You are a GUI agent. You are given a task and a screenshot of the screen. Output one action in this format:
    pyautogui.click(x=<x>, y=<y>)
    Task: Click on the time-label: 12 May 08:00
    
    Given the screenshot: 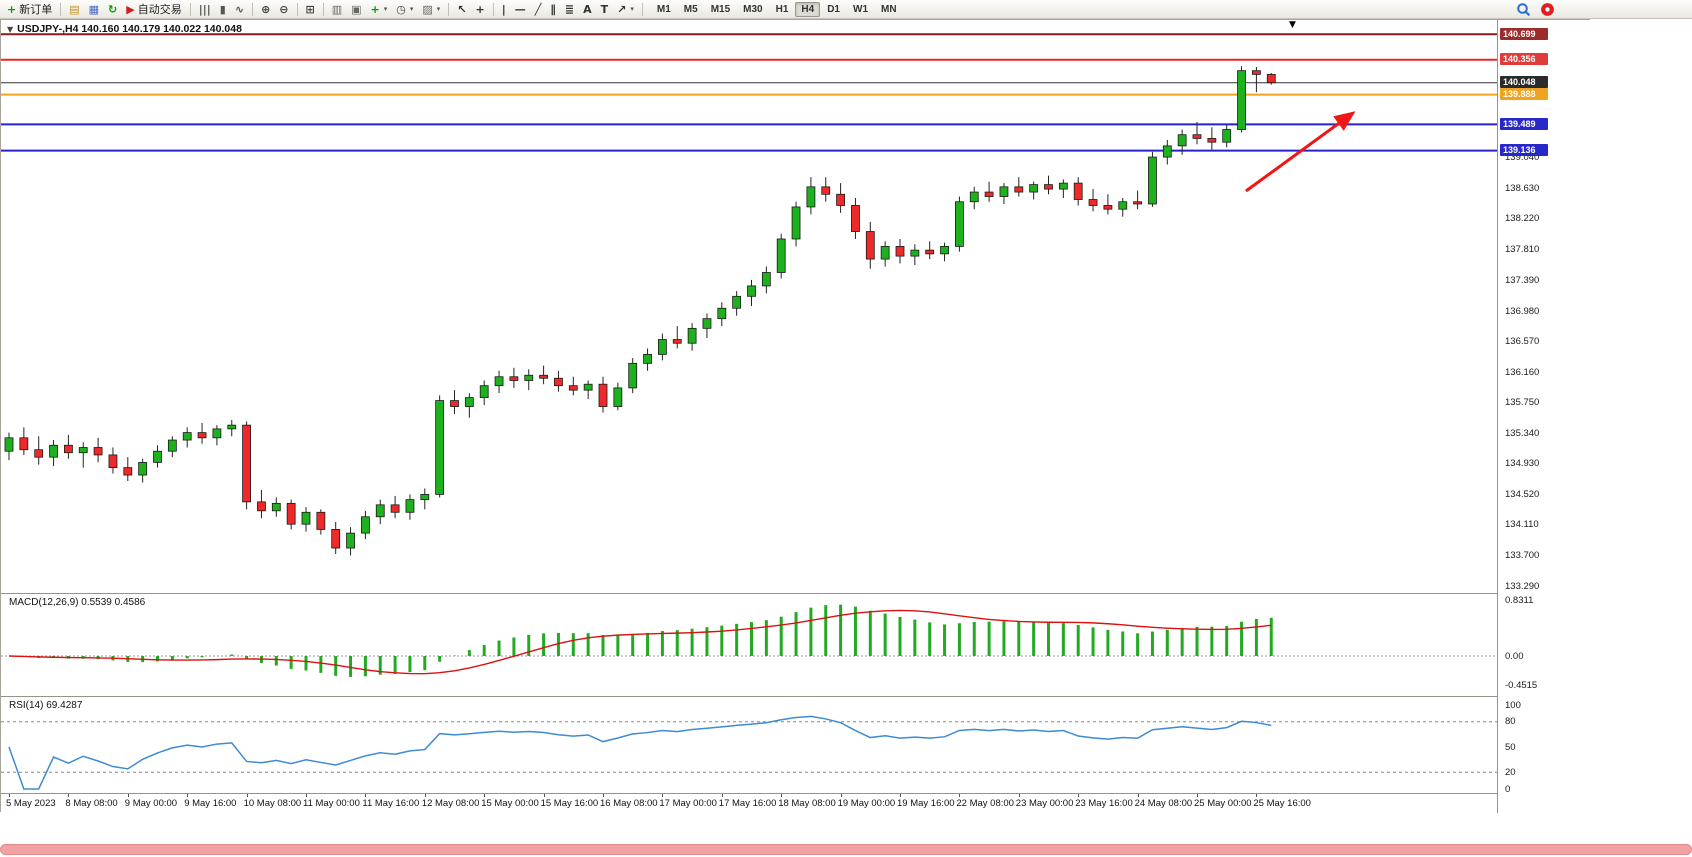 What is the action you would take?
    pyautogui.click(x=450, y=803)
    